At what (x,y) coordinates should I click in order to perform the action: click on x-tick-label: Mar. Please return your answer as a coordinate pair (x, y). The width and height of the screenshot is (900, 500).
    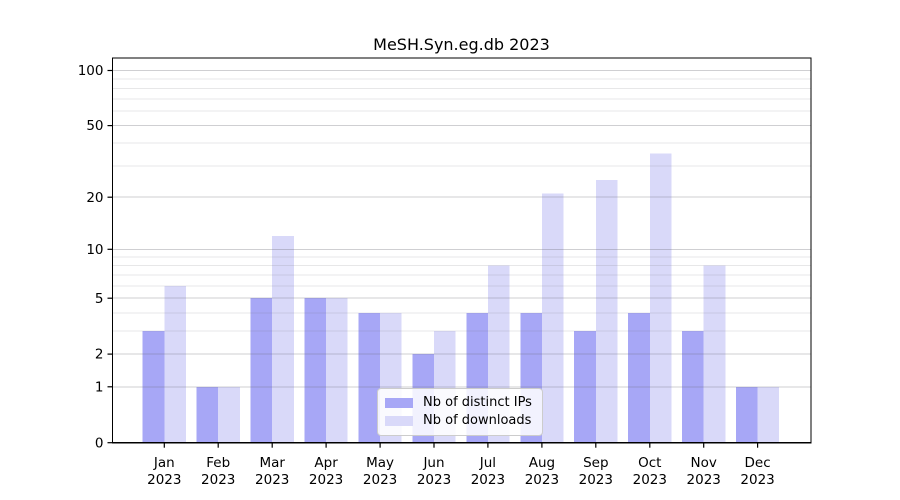
    Looking at the image, I should click on (272, 463).